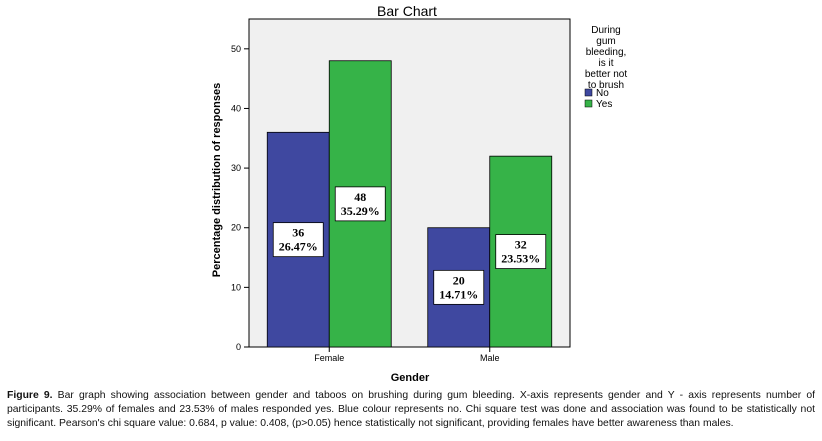 The width and height of the screenshot is (822, 441). Describe the element at coordinates (240, 198) in the screenshot. I see `y-axis: 0 10 20 30 40 50` at that location.